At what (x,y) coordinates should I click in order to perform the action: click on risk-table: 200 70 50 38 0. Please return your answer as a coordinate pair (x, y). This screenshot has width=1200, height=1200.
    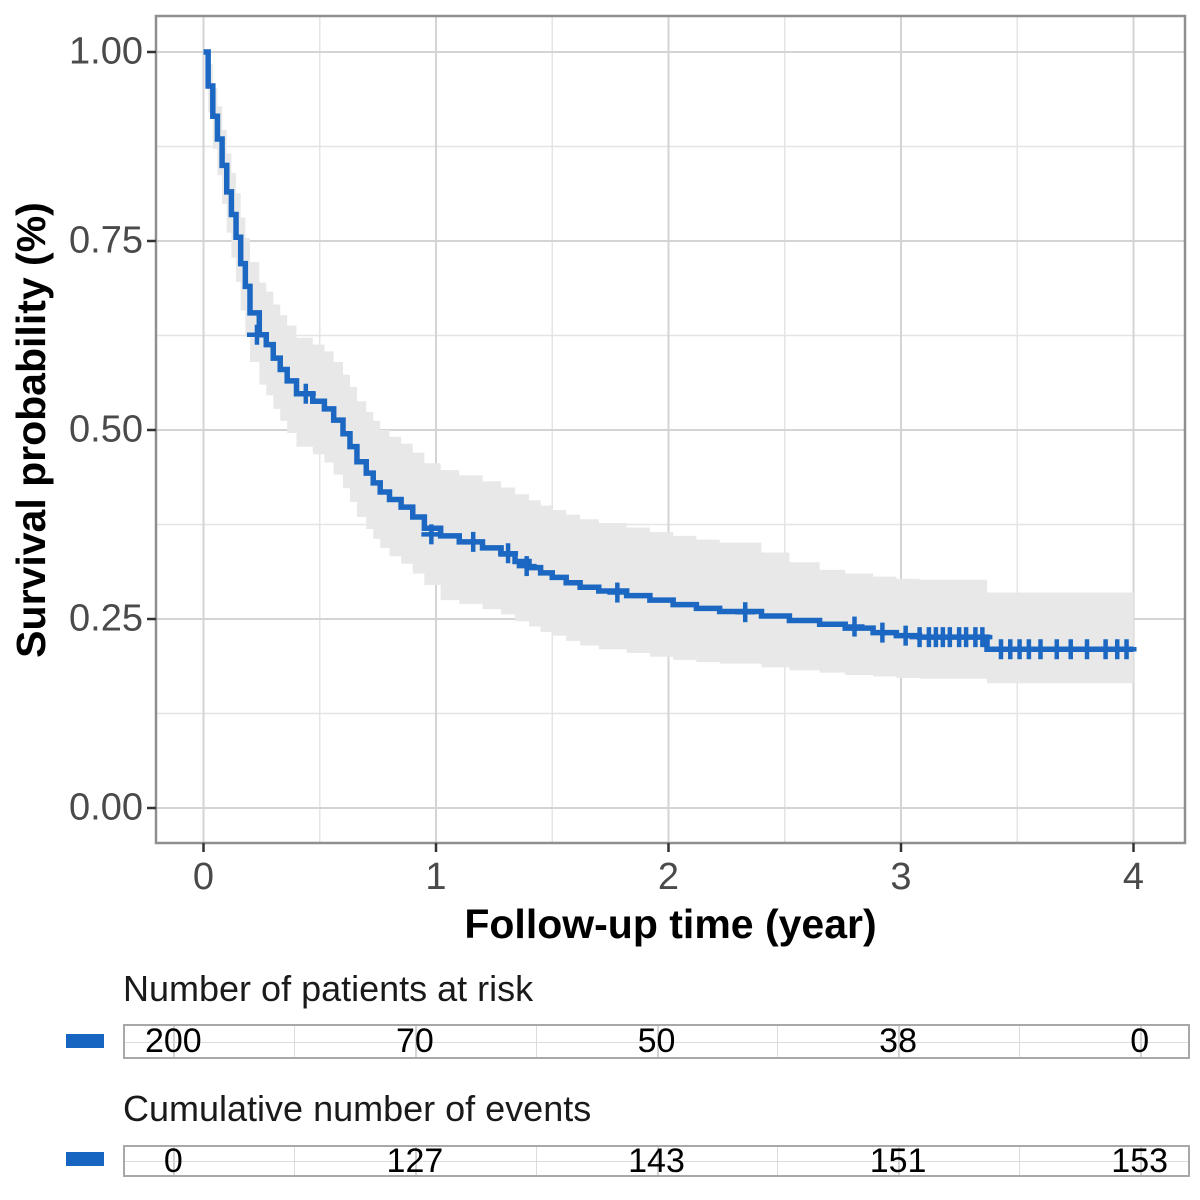
    Looking at the image, I should click on (656, 1041).